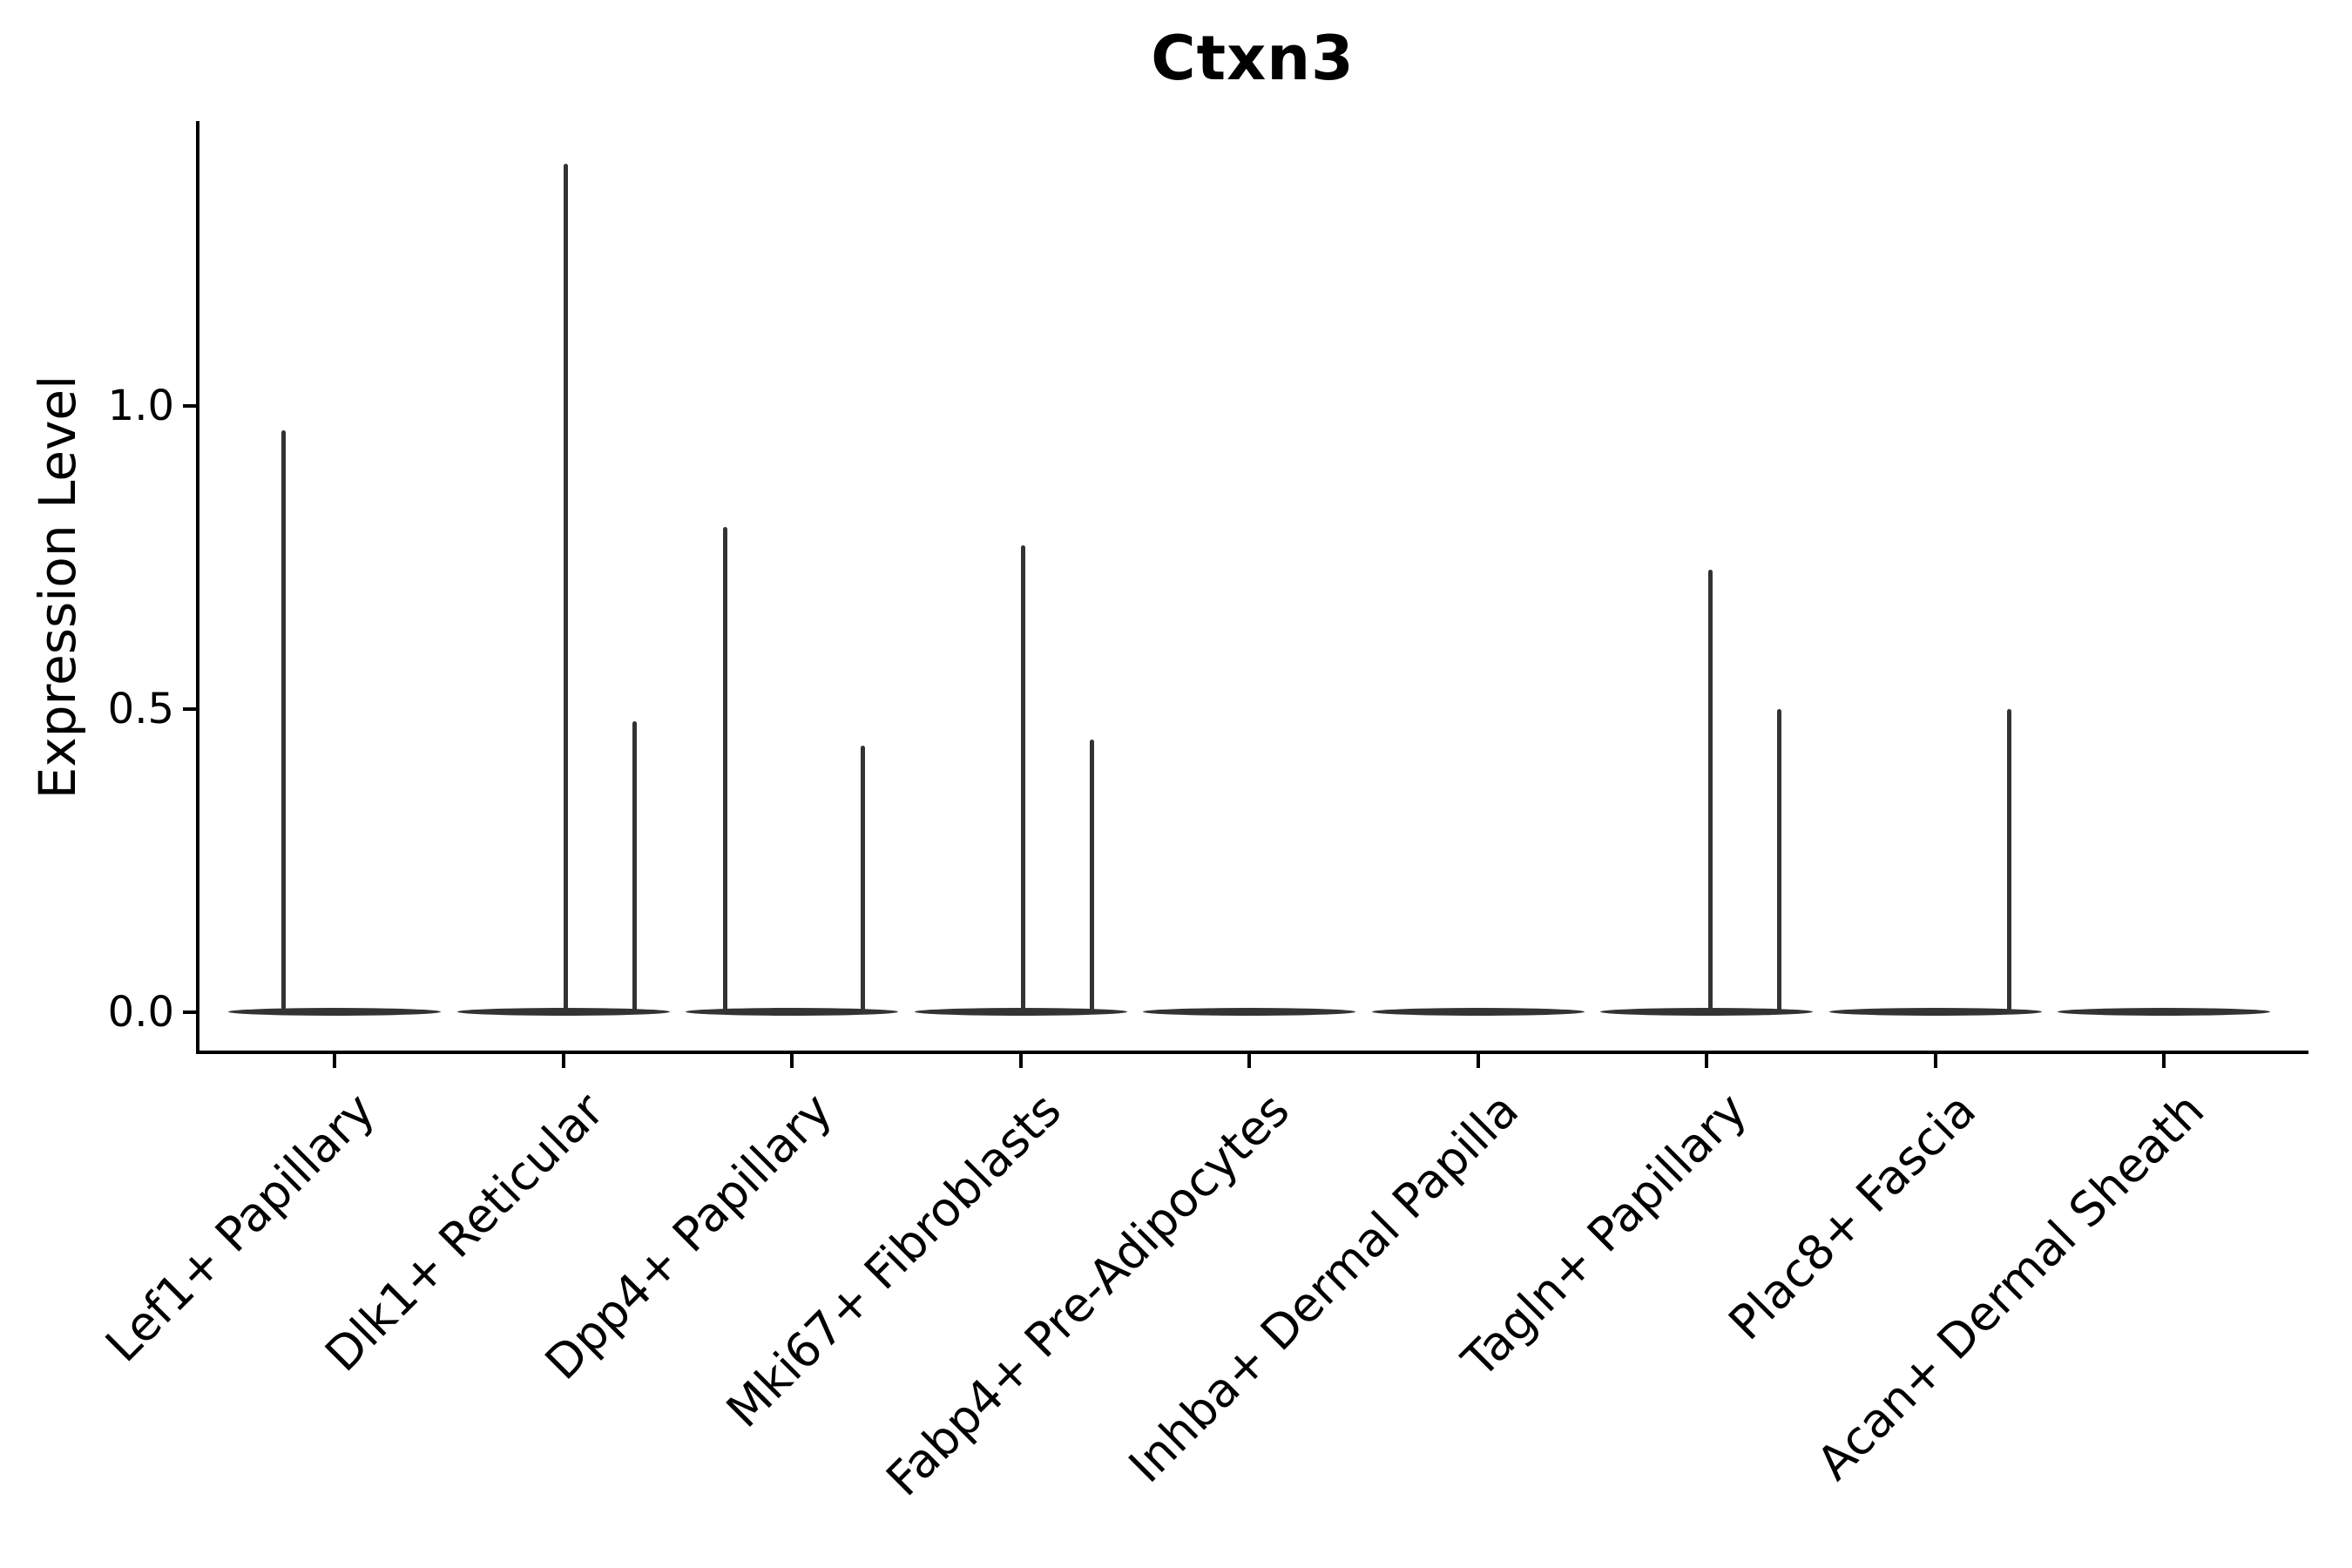 The height and width of the screenshot is (1568, 2352). Describe the element at coordinates (58, 587) in the screenshot. I see `y-axis-label: Expression Level` at that location.